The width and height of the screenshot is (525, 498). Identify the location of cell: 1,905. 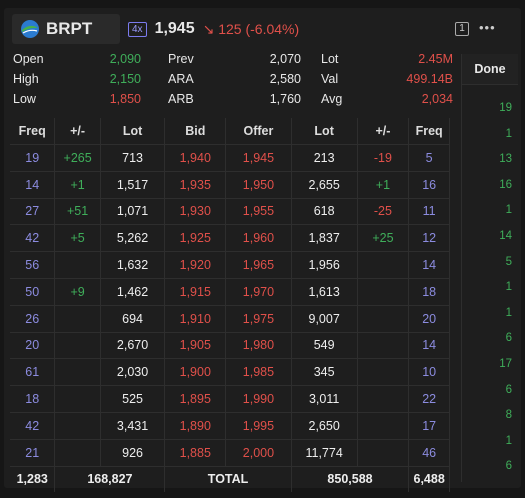
(195, 346).